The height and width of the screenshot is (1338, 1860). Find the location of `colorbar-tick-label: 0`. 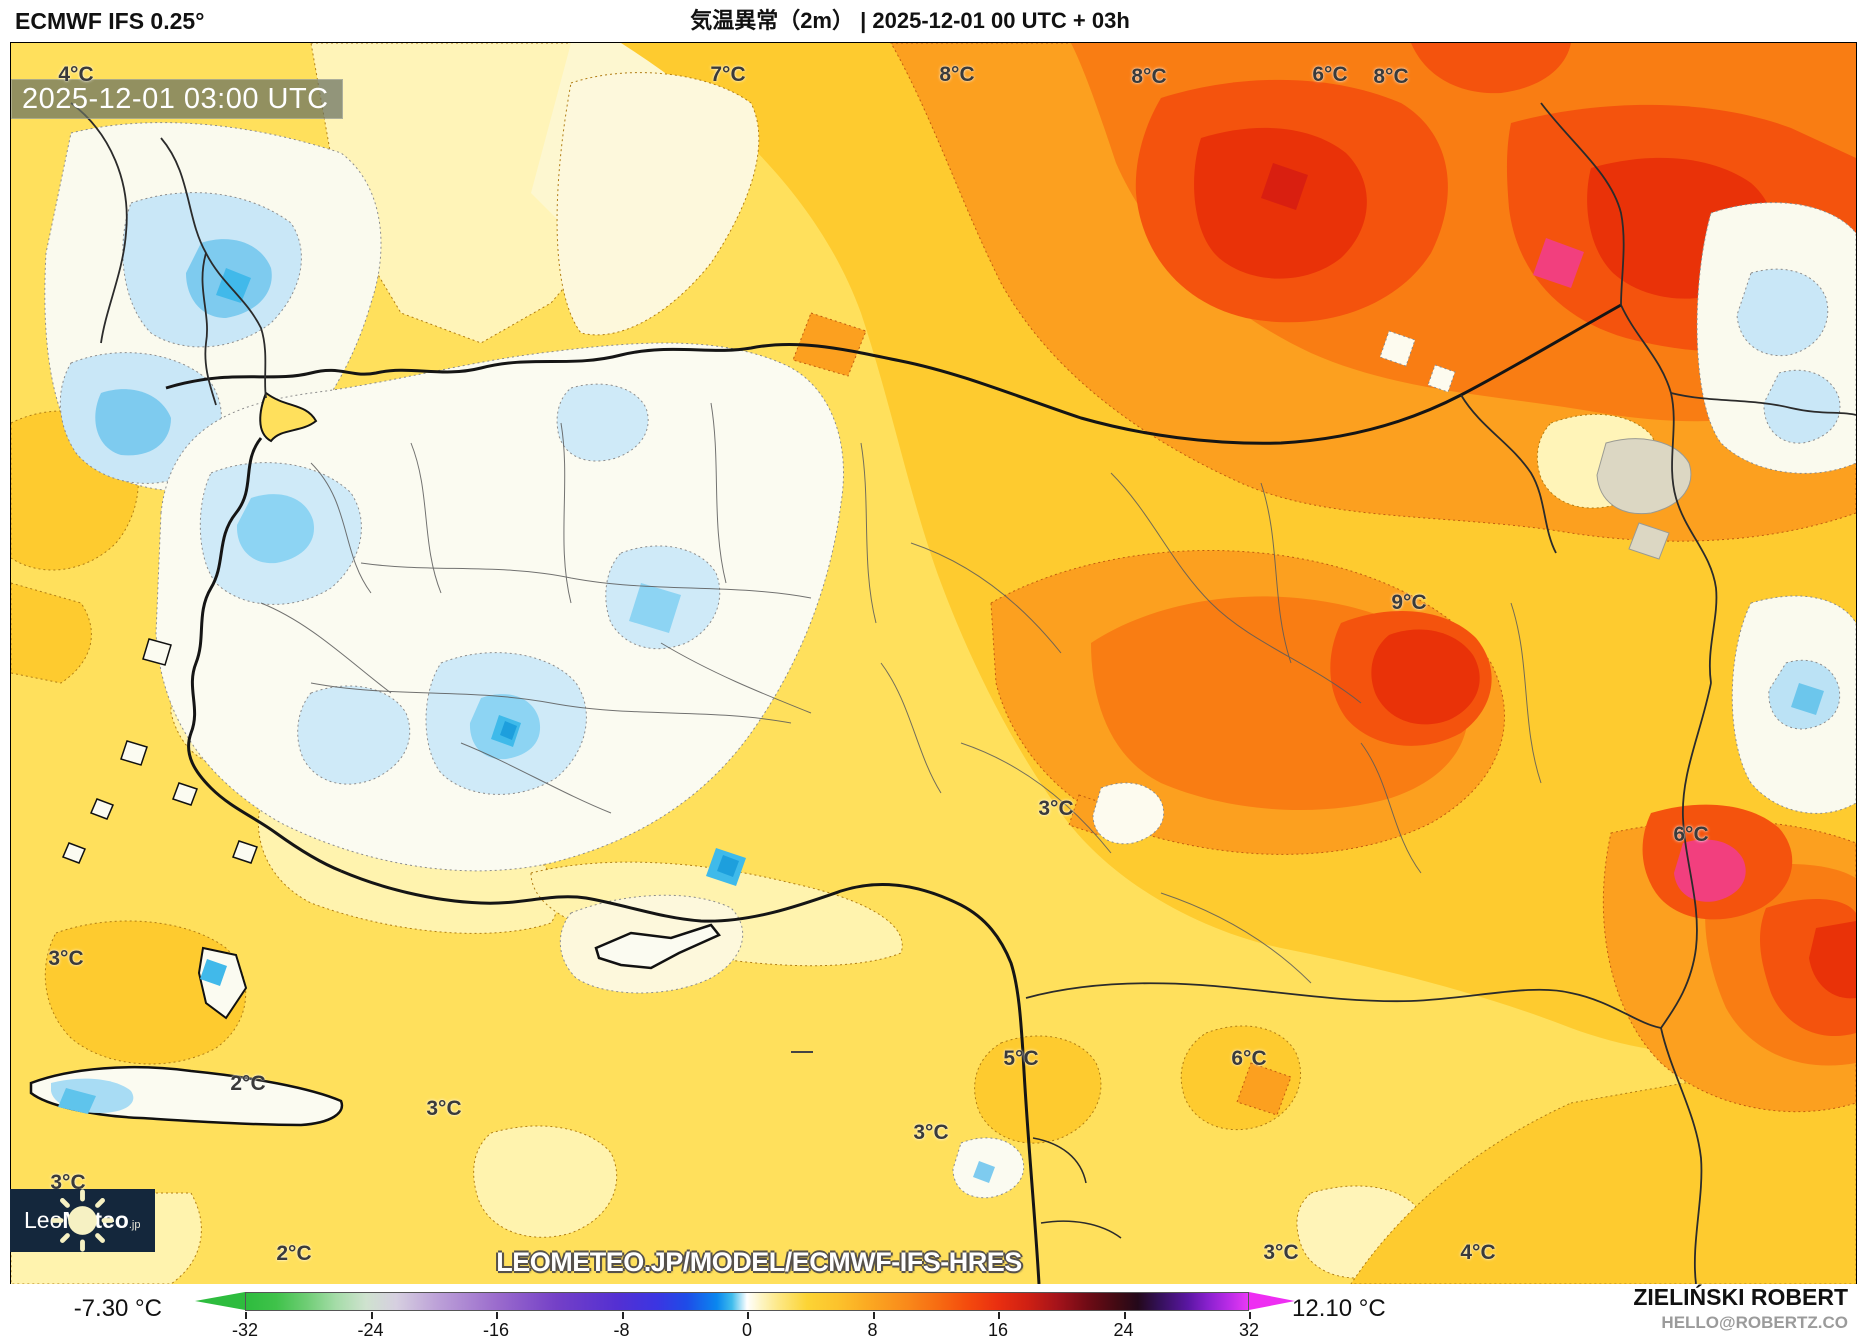

colorbar-tick-label: 0 is located at coordinates (747, 1329).